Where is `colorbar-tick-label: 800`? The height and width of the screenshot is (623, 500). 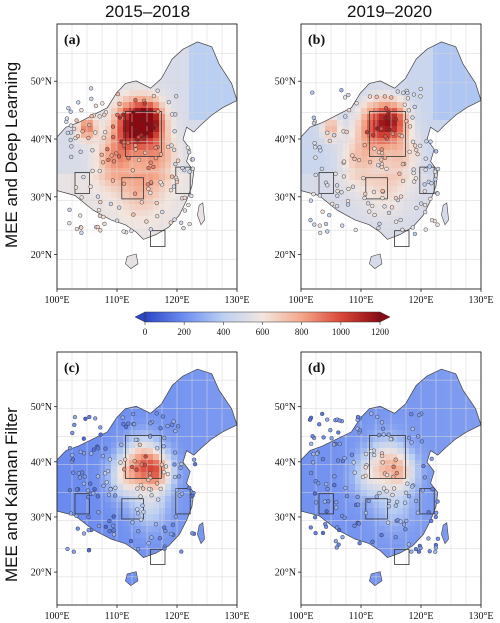 colorbar-tick-label: 800 is located at coordinates (302, 332).